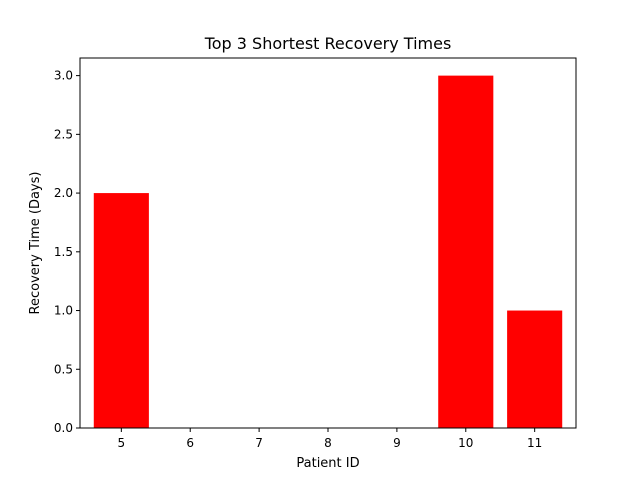 Image resolution: width=640 pixels, height=480 pixels. Describe the element at coordinates (328, 43) in the screenshot. I see `chart-title: Top 3 Shortest Recovery Times` at that location.